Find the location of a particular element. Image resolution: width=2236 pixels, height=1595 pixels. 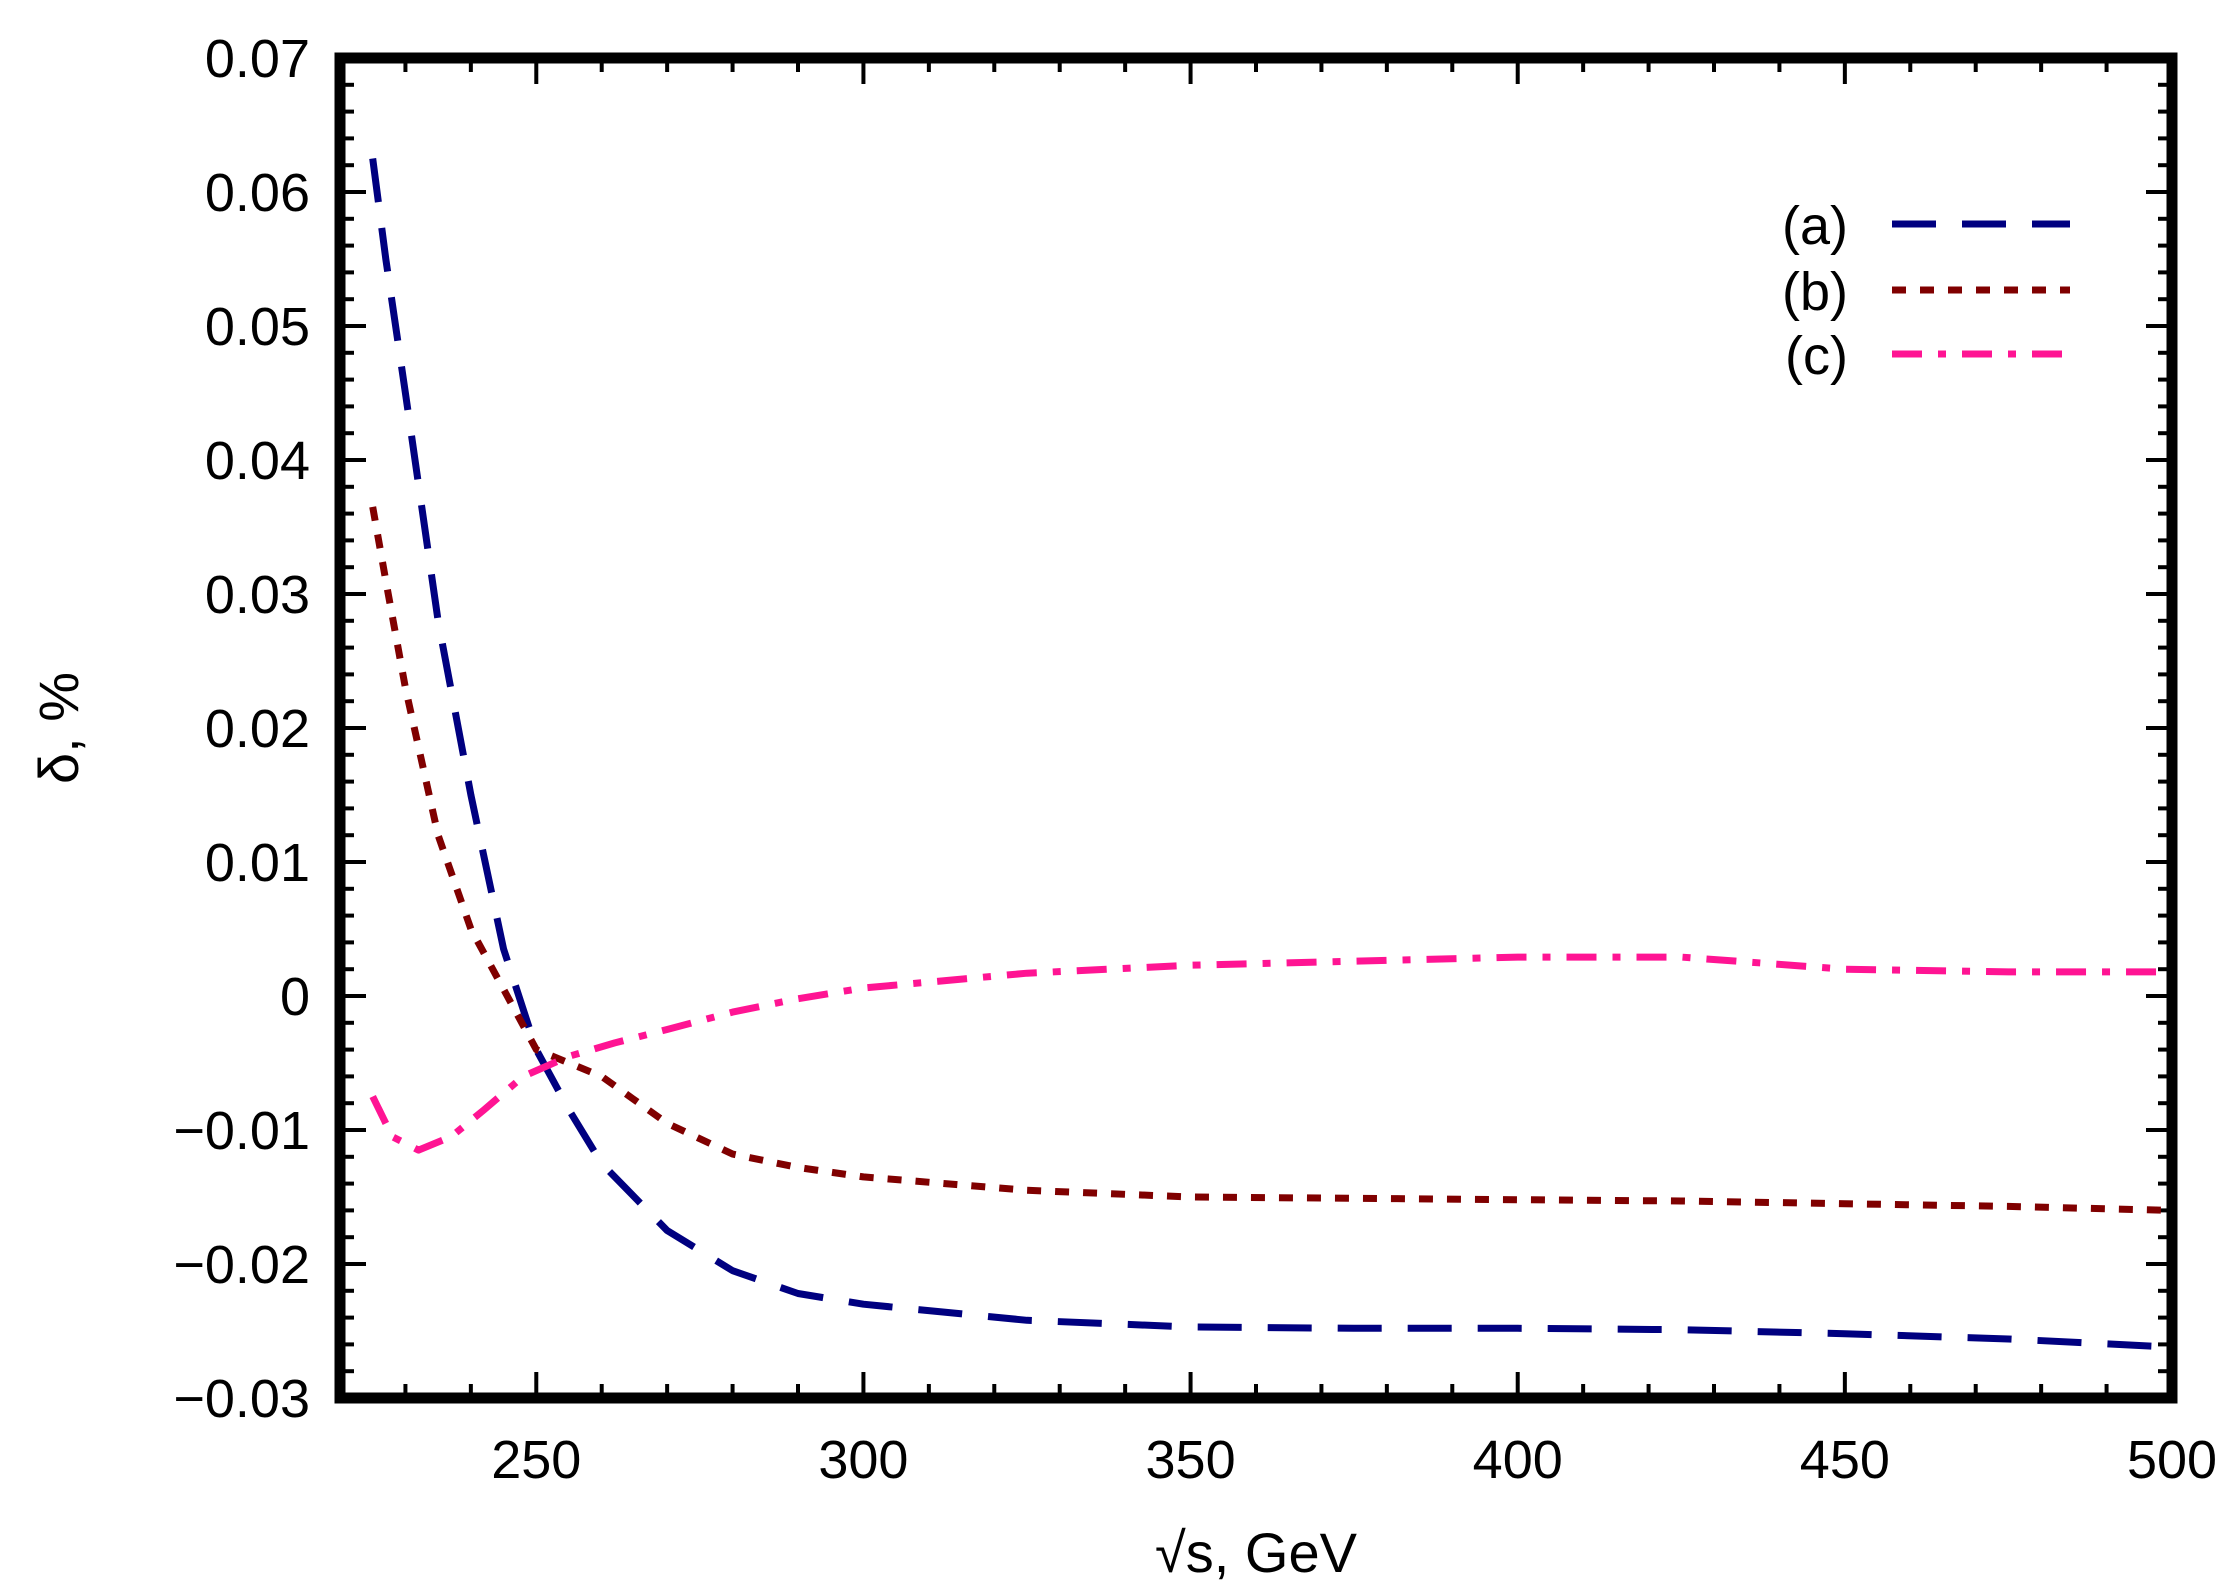

y-tick-label: −0.03 is located at coordinates (241, 1399).